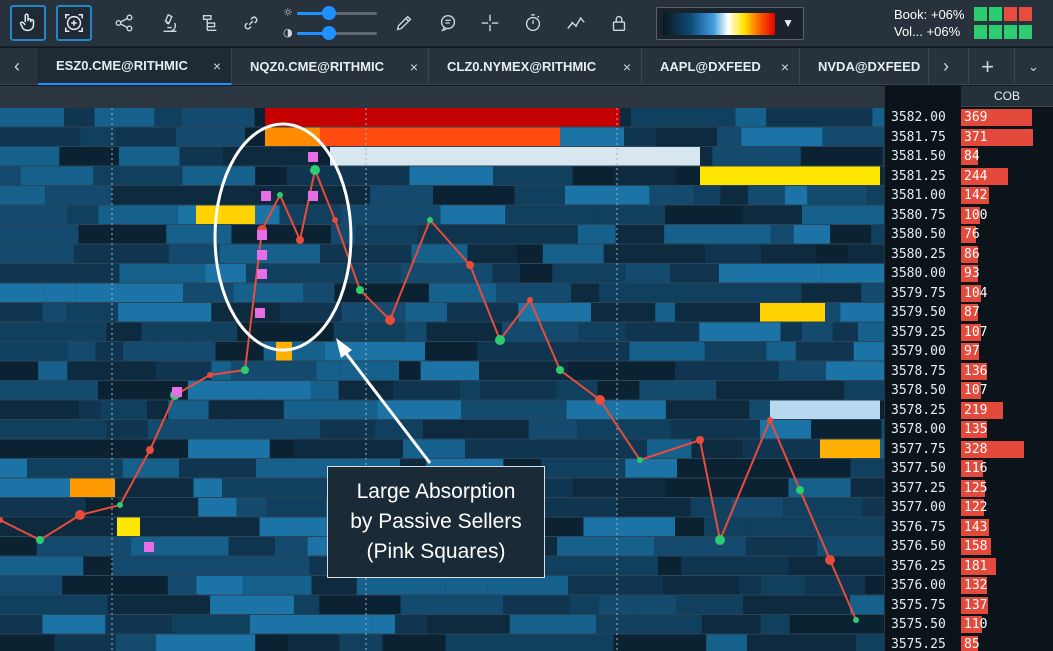 The width and height of the screenshot is (1053, 651). What do you see at coordinates (918, 546) in the screenshot?
I see `price-label: 3576.50` at bounding box center [918, 546].